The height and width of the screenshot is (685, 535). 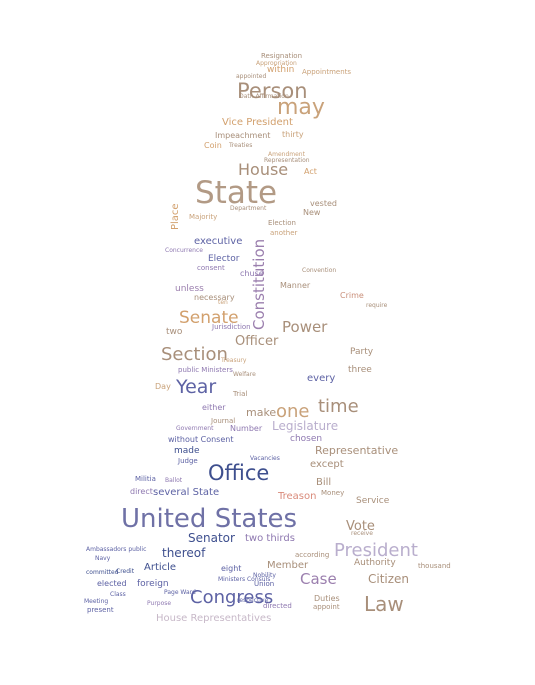 I want to click on word: vested, so click(x=323, y=203).